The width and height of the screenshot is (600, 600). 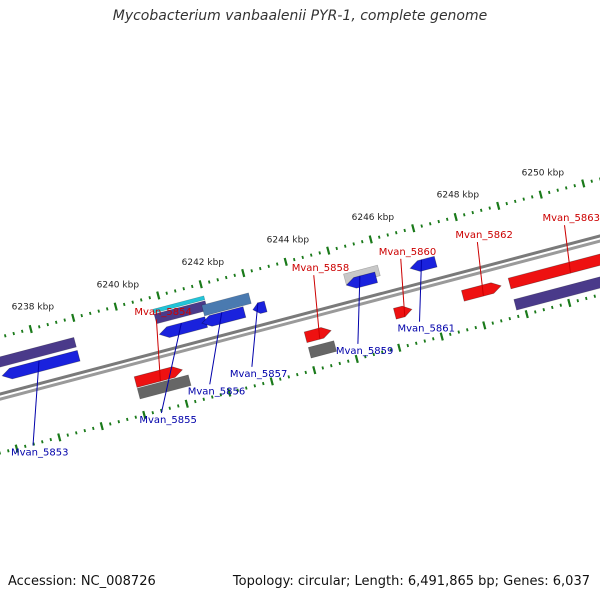 I want to click on cds-band-cyan, so click(x=179, y=304).